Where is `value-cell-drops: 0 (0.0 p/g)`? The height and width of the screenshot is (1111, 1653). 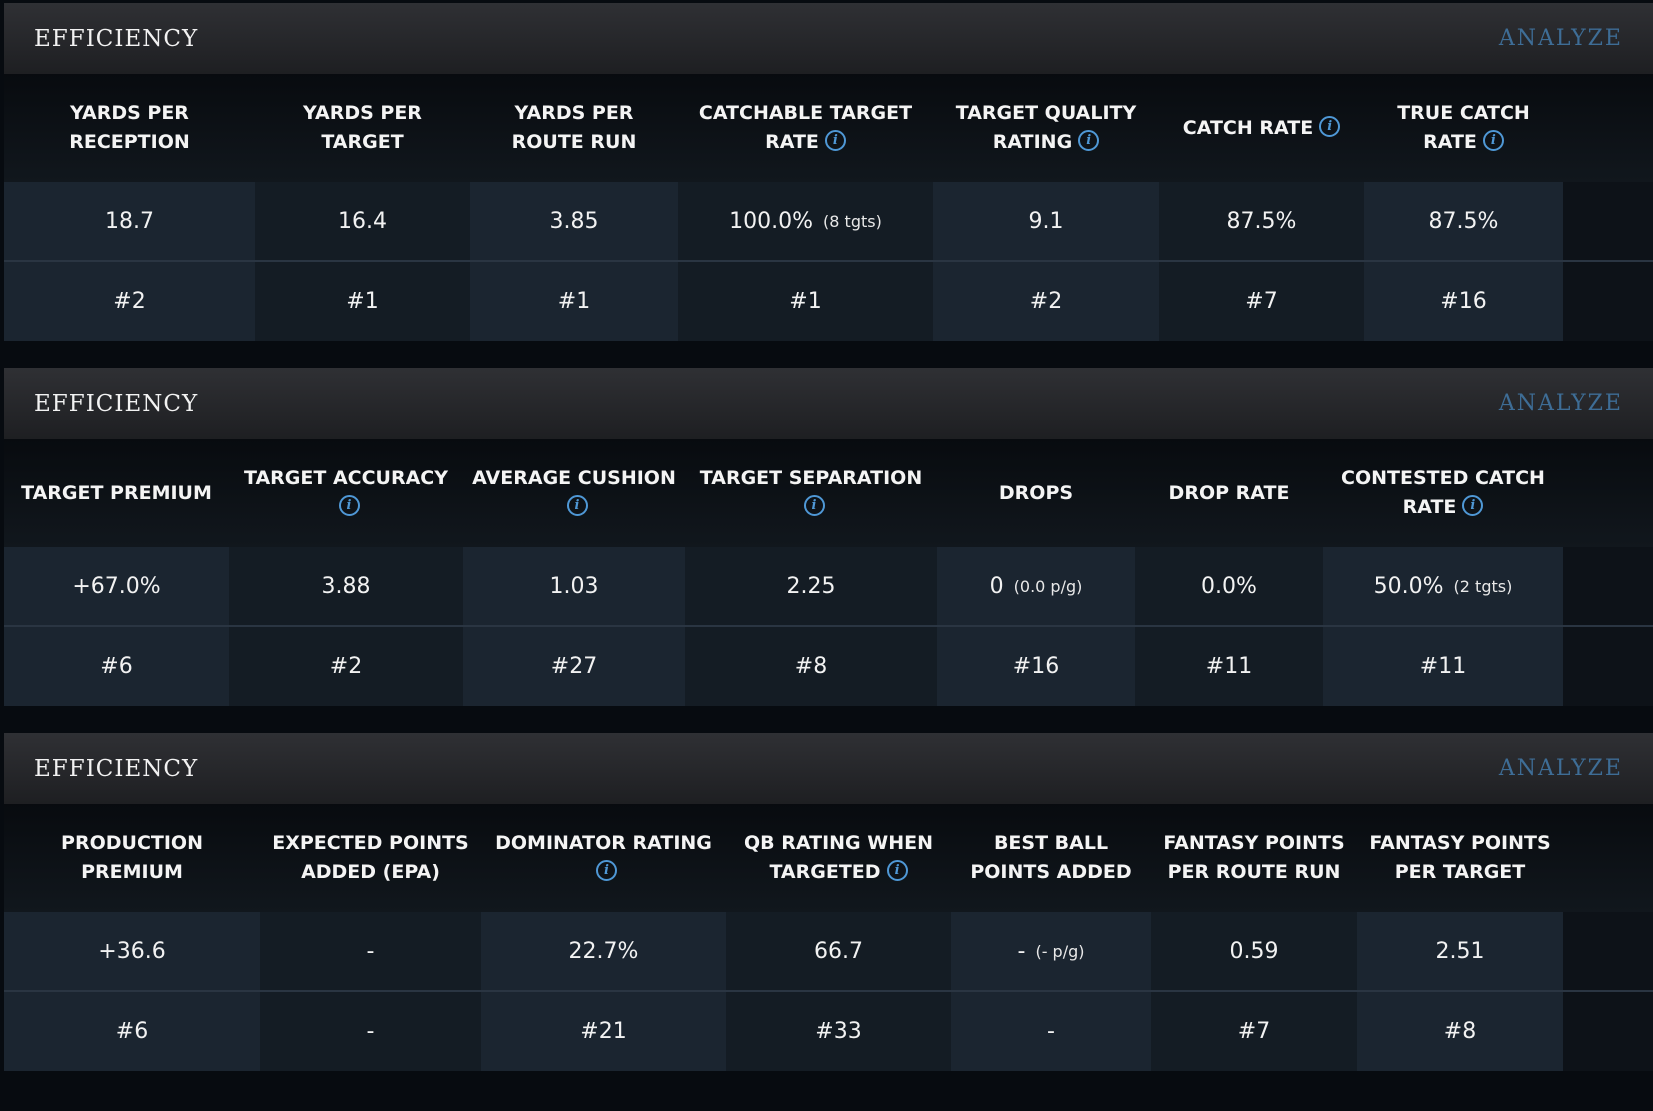
value-cell-drops: 0 (0.0 p/g) is located at coordinates (1036, 586).